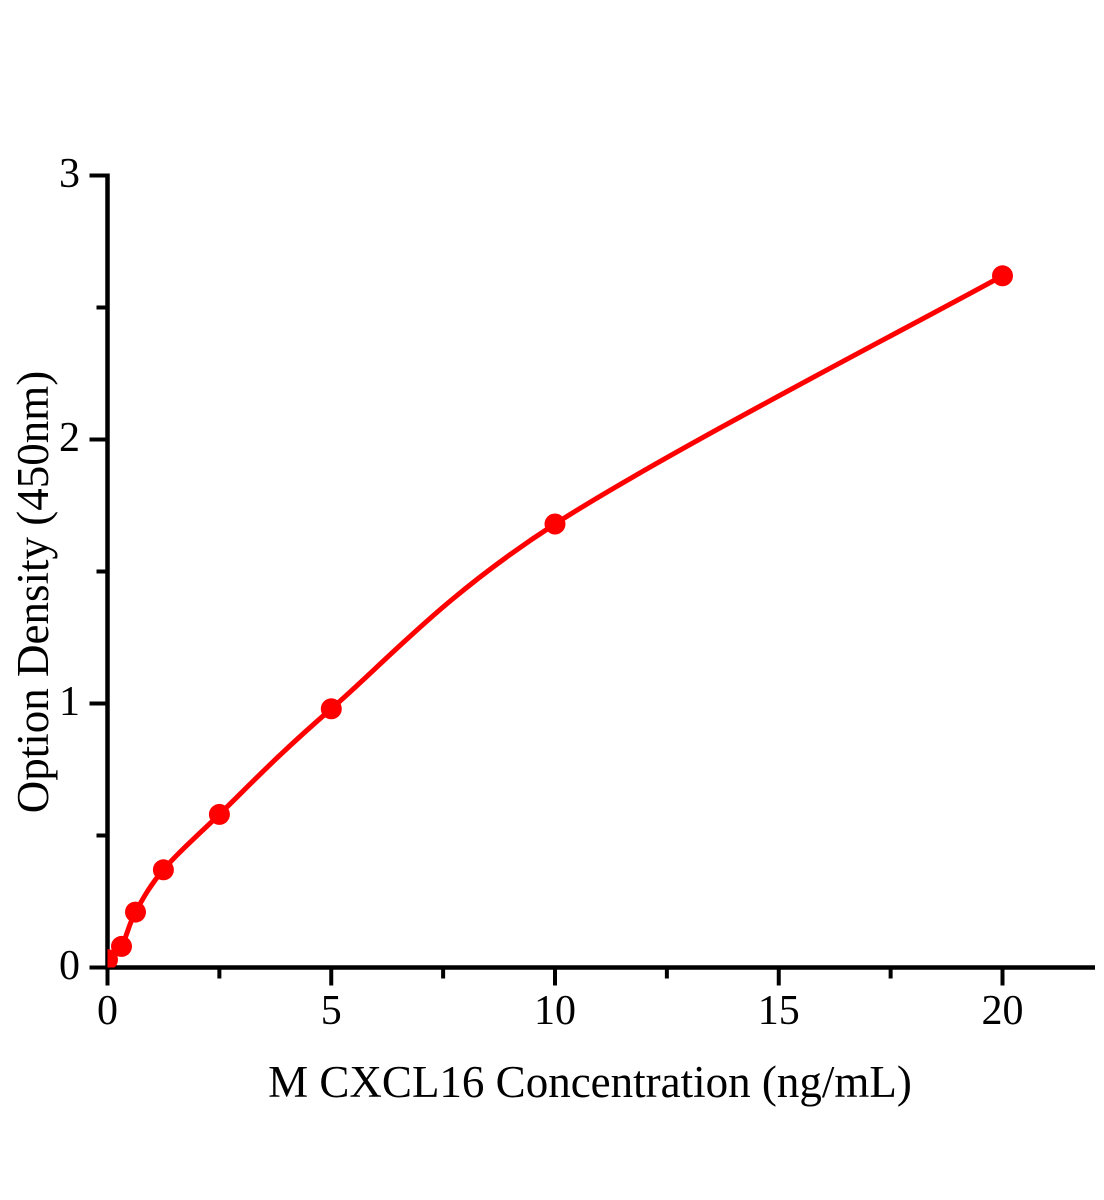 This screenshot has height=1200, width=1104. Describe the element at coordinates (69, 437) in the screenshot. I see `y-tick-label: 2` at that location.